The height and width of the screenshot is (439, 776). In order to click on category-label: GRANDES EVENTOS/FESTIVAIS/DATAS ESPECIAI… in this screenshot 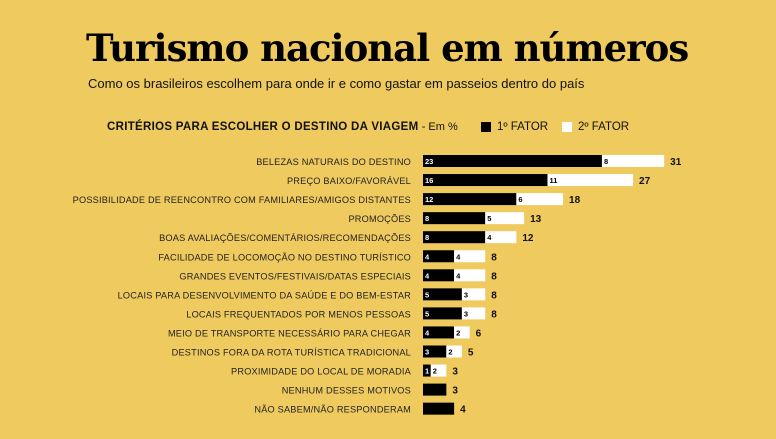, I will do `click(295, 276)`.